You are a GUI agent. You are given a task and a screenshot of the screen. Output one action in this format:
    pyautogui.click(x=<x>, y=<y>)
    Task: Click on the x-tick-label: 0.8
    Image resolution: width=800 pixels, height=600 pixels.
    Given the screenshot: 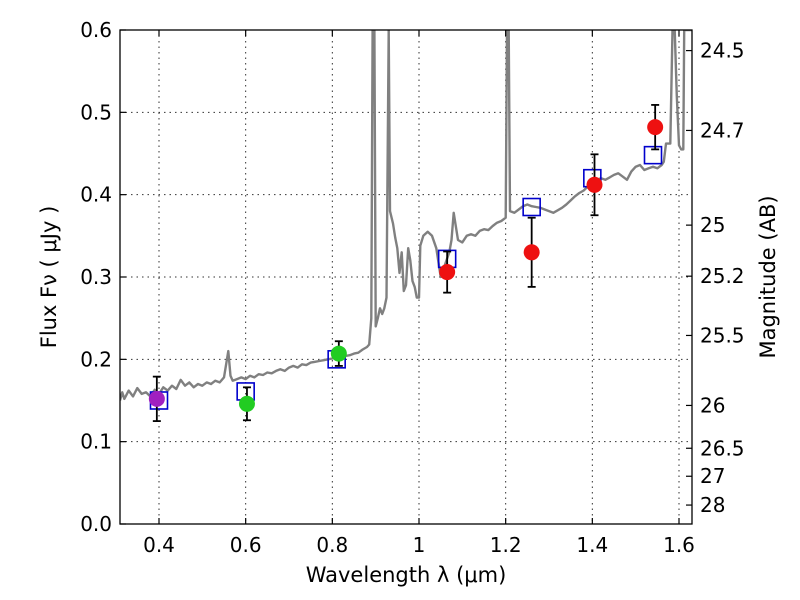 What is the action you would take?
    pyautogui.click(x=332, y=545)
    